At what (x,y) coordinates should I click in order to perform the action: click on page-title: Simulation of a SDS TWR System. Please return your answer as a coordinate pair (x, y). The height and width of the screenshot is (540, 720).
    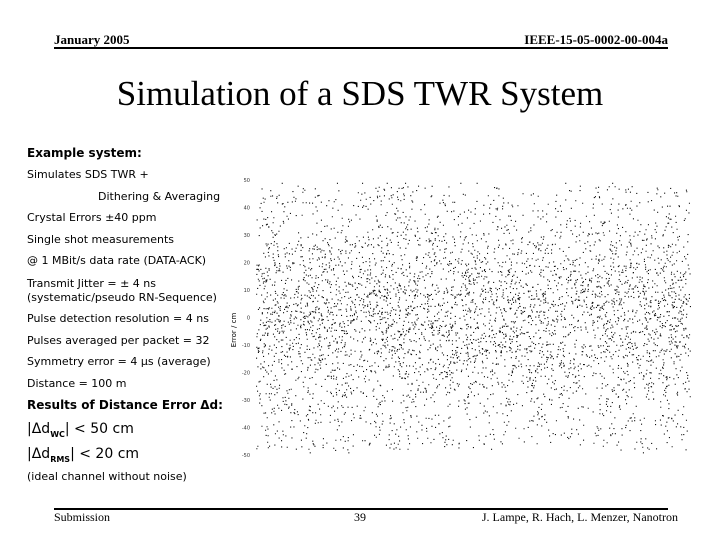
    Looking at the image, I should click on (360, 93).